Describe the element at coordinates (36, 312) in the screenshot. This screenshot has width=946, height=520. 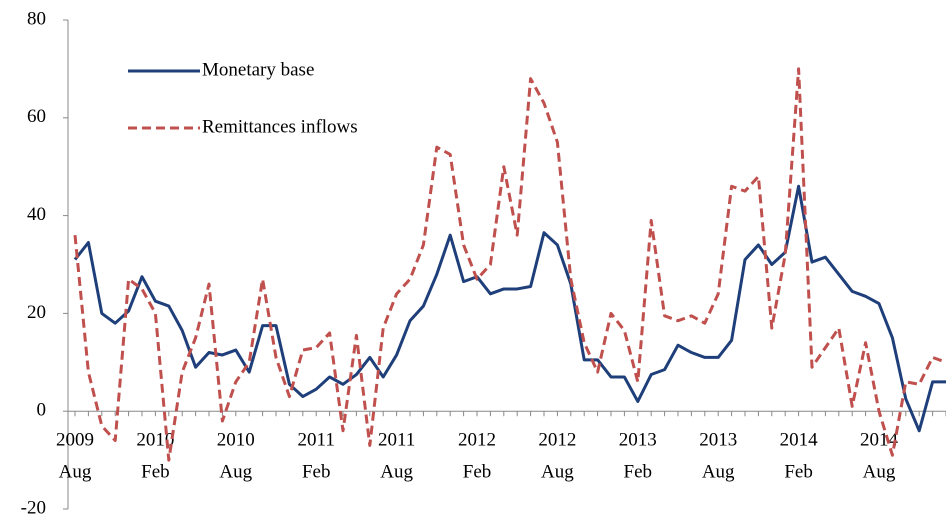
I see `y-tick-label: 20` at that location.